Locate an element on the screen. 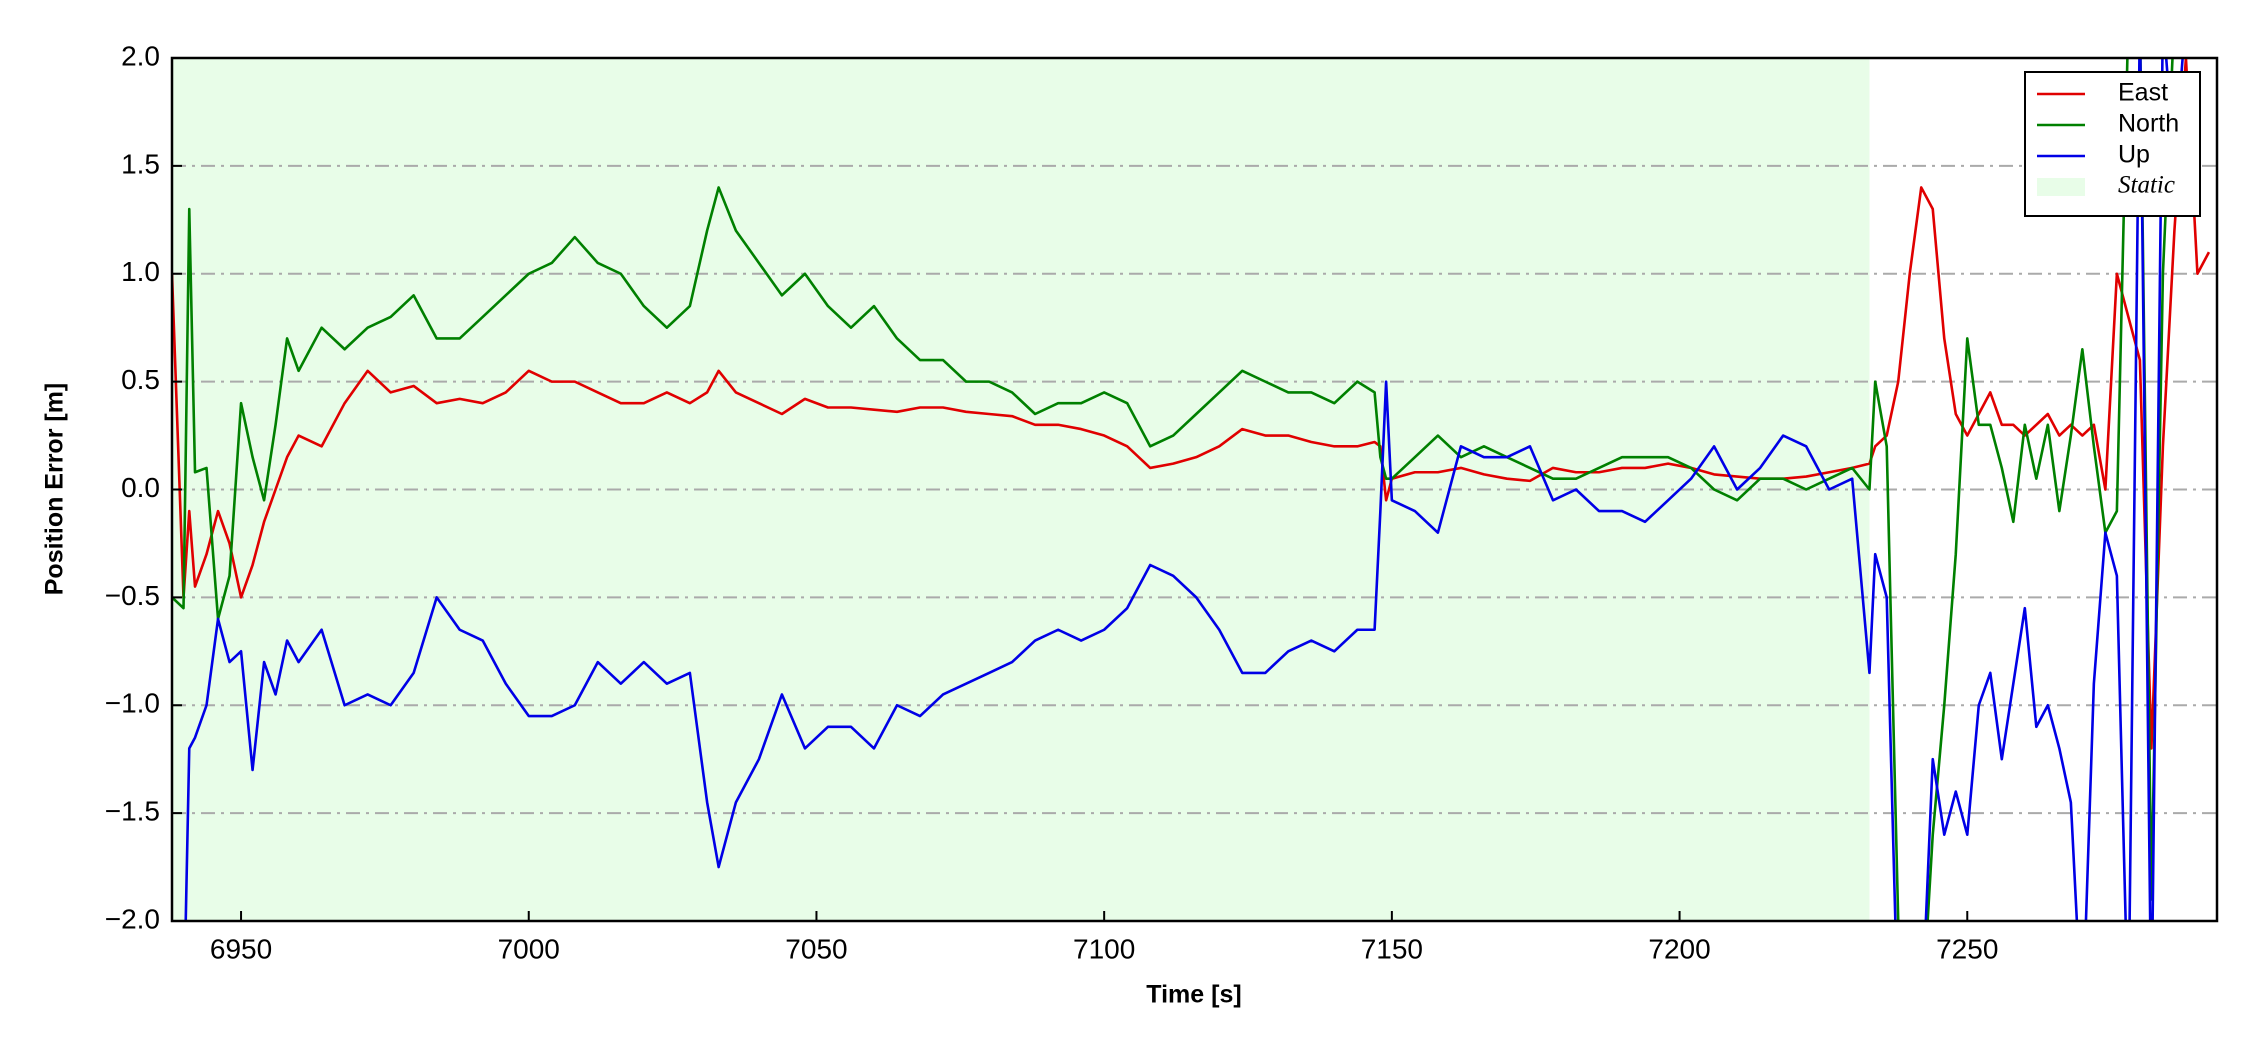  x-tick-label: 6950 is located at coordinates (241, 948).